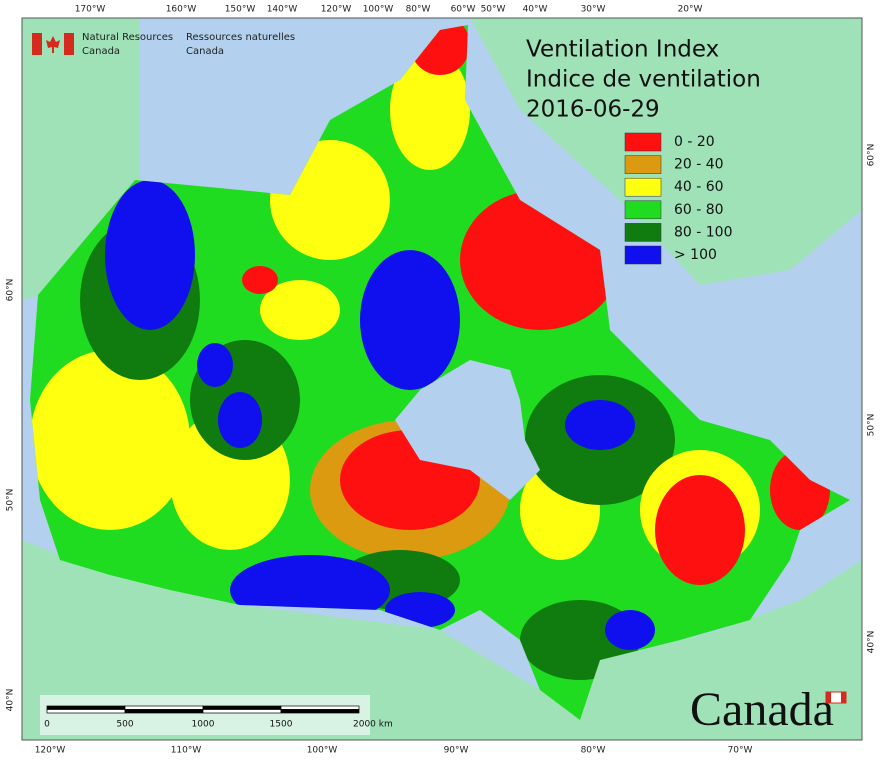 This screenshot has width=880, height=760. Describe the element at coordinates (240, 37) in the screenshot. I see `agency-text: Ressources naturelles` at that location.